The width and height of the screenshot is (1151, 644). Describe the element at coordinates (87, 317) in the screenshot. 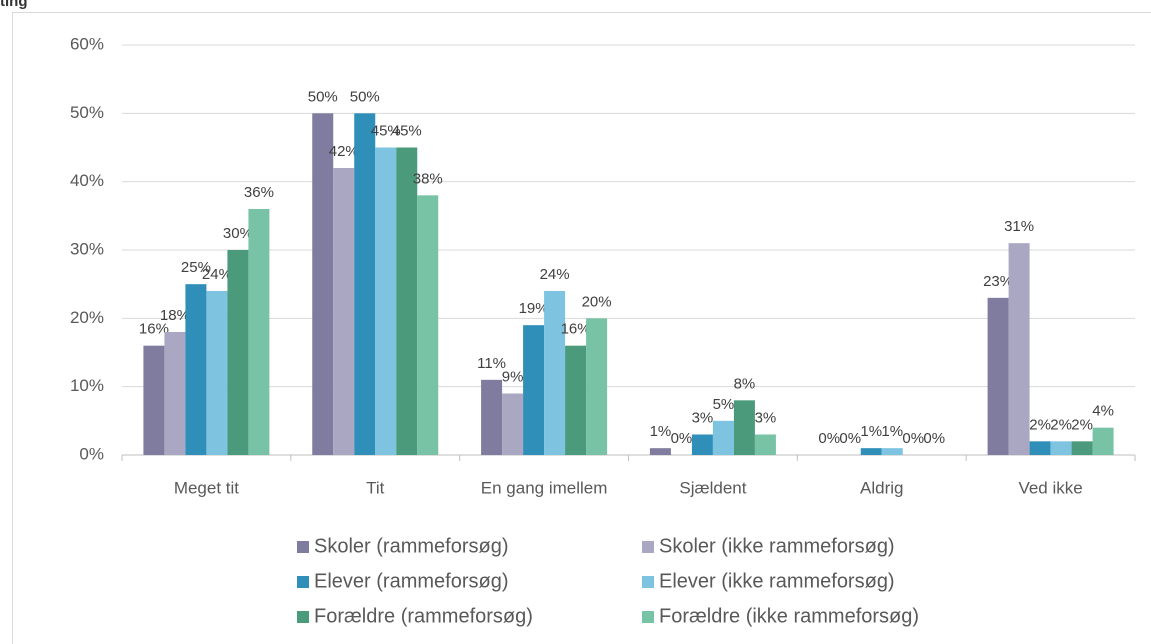

I see `y-tick-label: 20%` at that location.